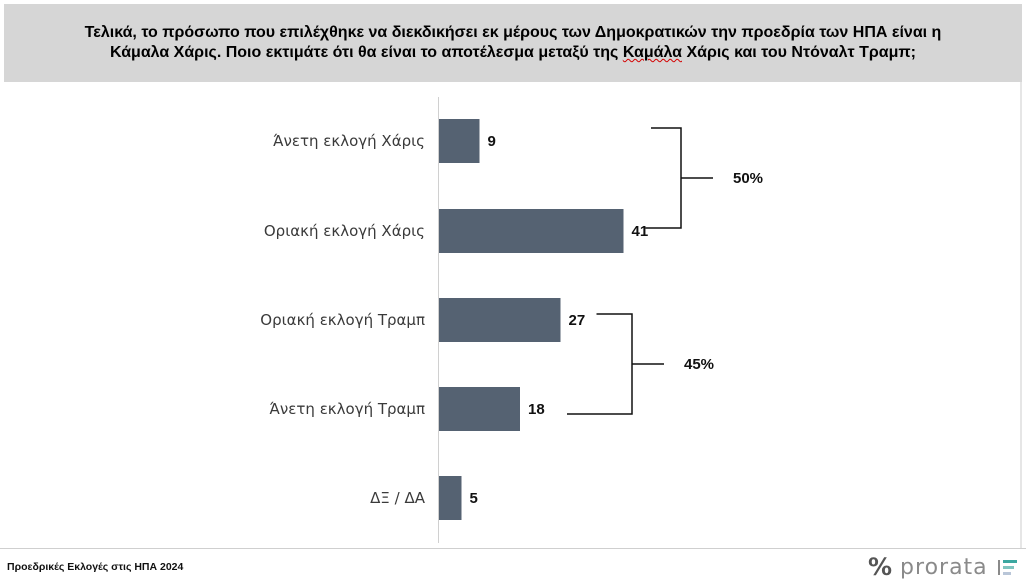  What do you see at coordinates (699, 364) in the screenshot?
I see `group-total-label-1: 45%` at bounding box center [699, 364].